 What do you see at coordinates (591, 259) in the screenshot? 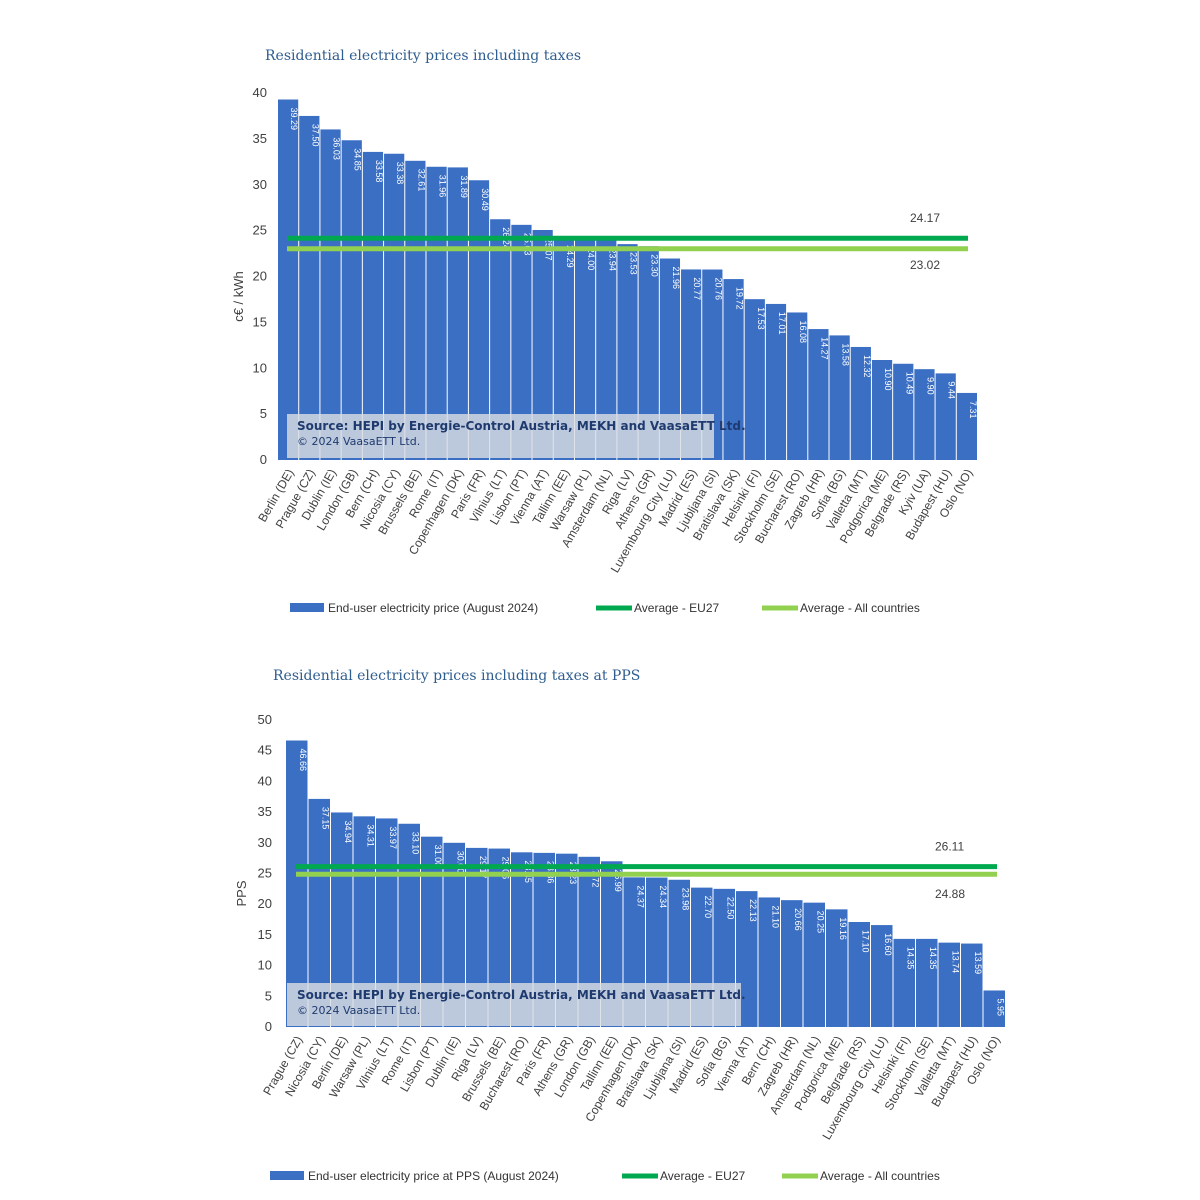
I see `data-label: 24.00` at bounding box center [591, 259].